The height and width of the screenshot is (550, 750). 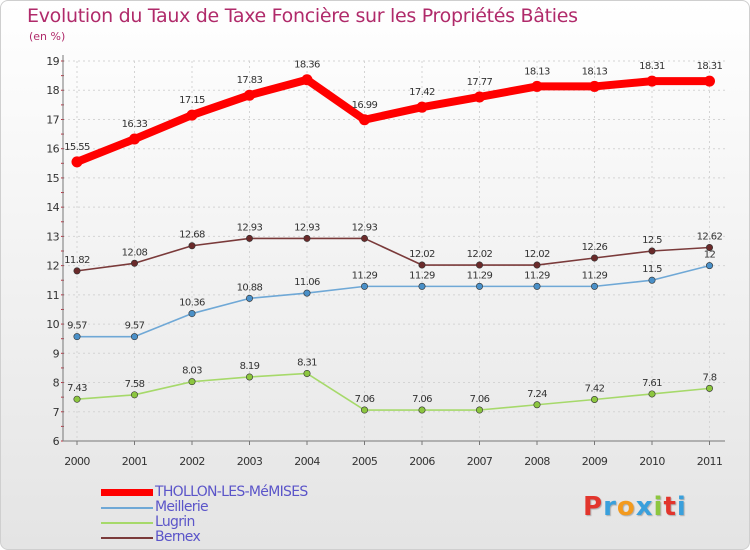 I want to click on data-label-thollon-les-m-mises: 15.55, so click(x=77, y=147).